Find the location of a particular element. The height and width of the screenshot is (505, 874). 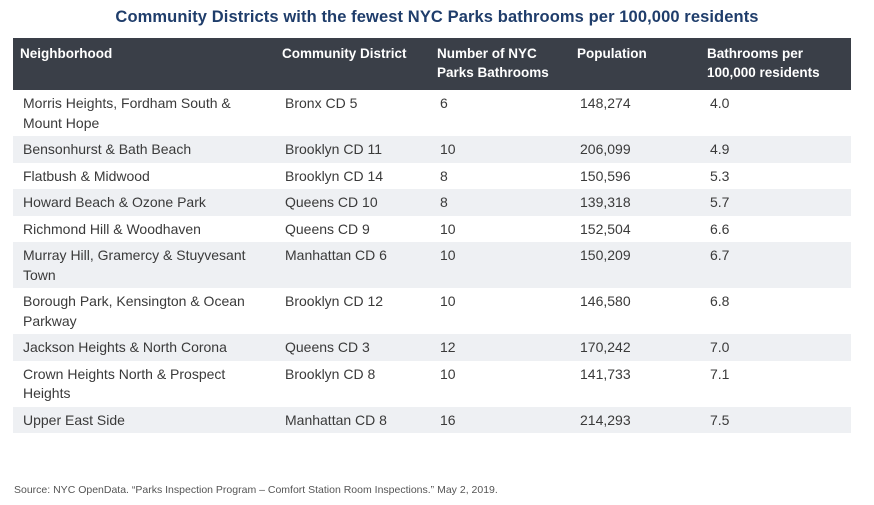

cell-neighborhood: Jackson Heights & North Corona is located at coordinates (144, 347).